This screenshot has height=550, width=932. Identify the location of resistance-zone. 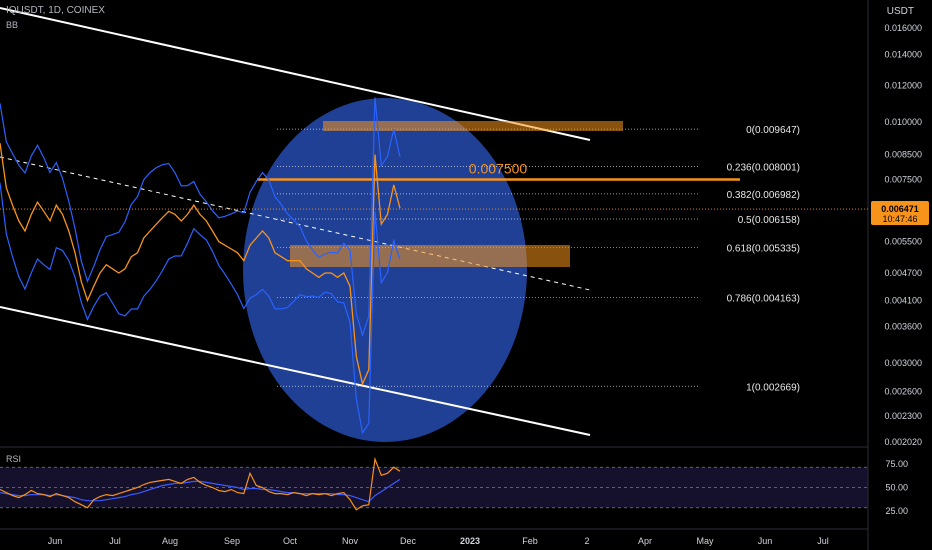
(473, 126).